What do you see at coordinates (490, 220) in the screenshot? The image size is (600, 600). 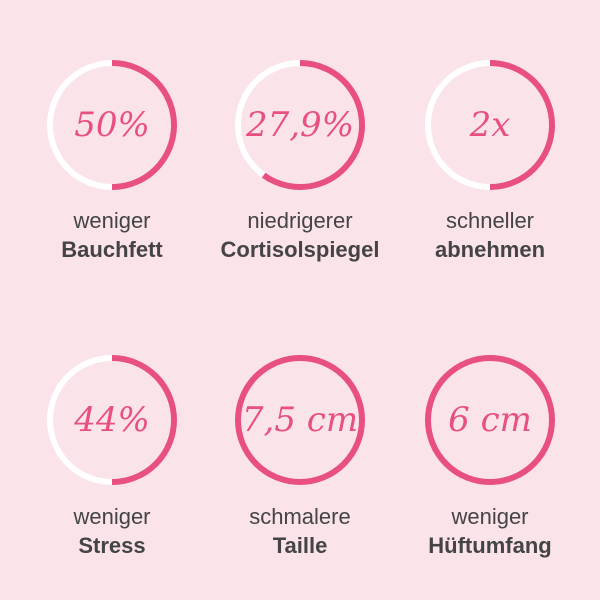 I see `stat-label: schneller` at bounding box center [490, 220].